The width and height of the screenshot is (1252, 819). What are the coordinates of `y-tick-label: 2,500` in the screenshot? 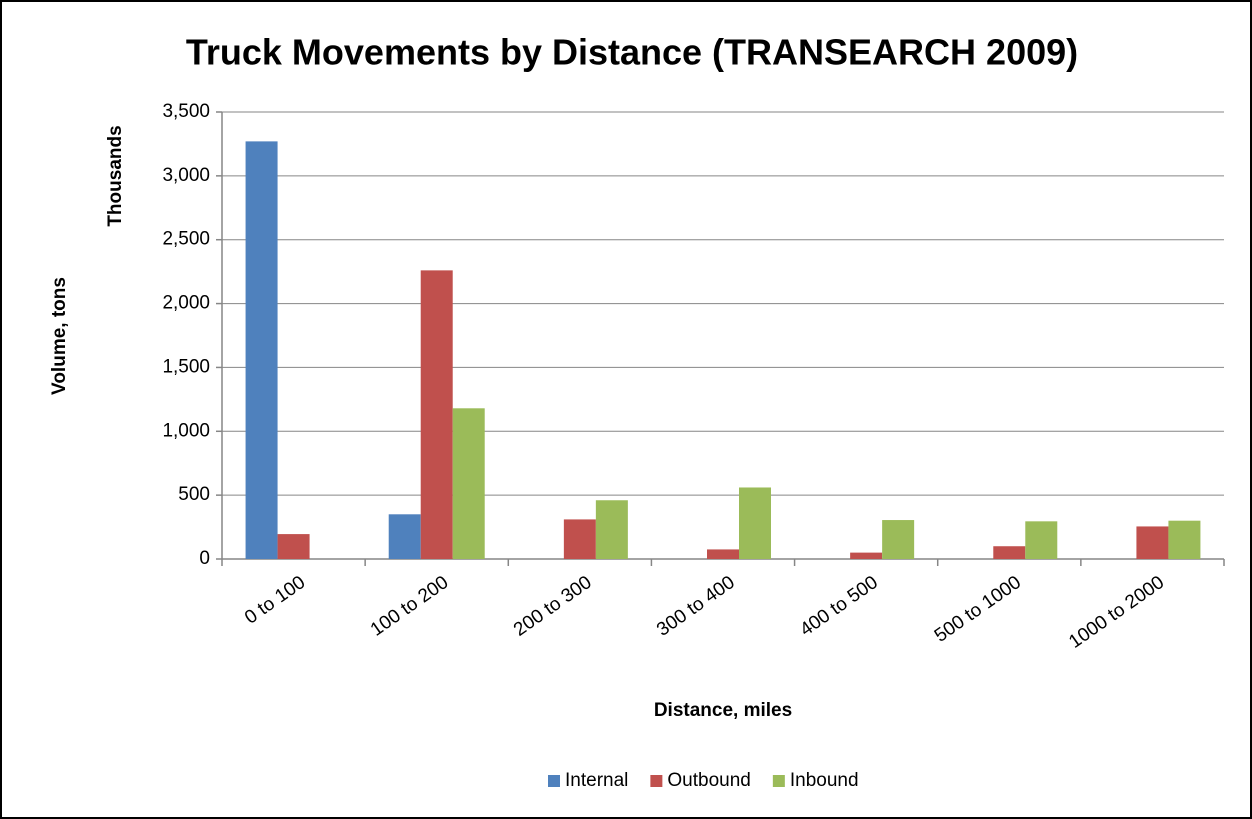 It's located at (186, 239).